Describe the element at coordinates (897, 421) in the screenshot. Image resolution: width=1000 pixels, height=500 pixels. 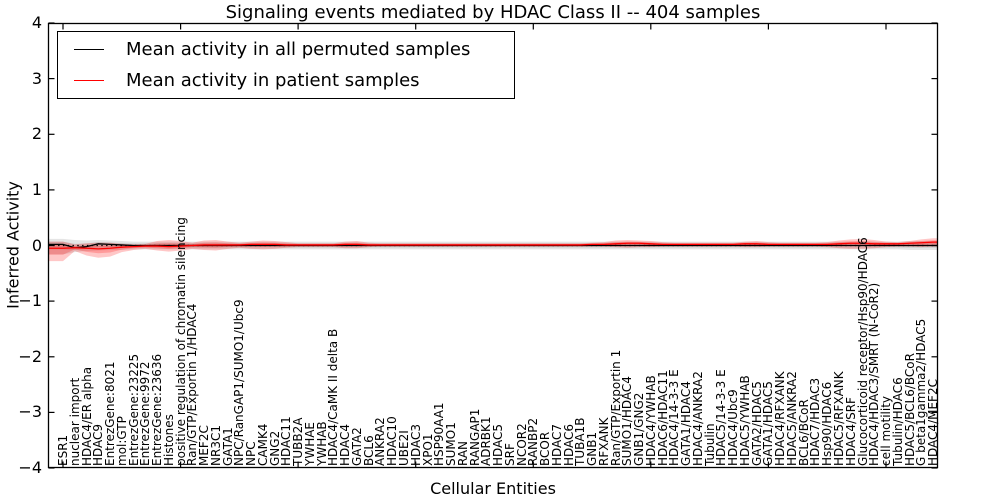
I see `x-tick-label: Tubulin/HDAC6` at that location.